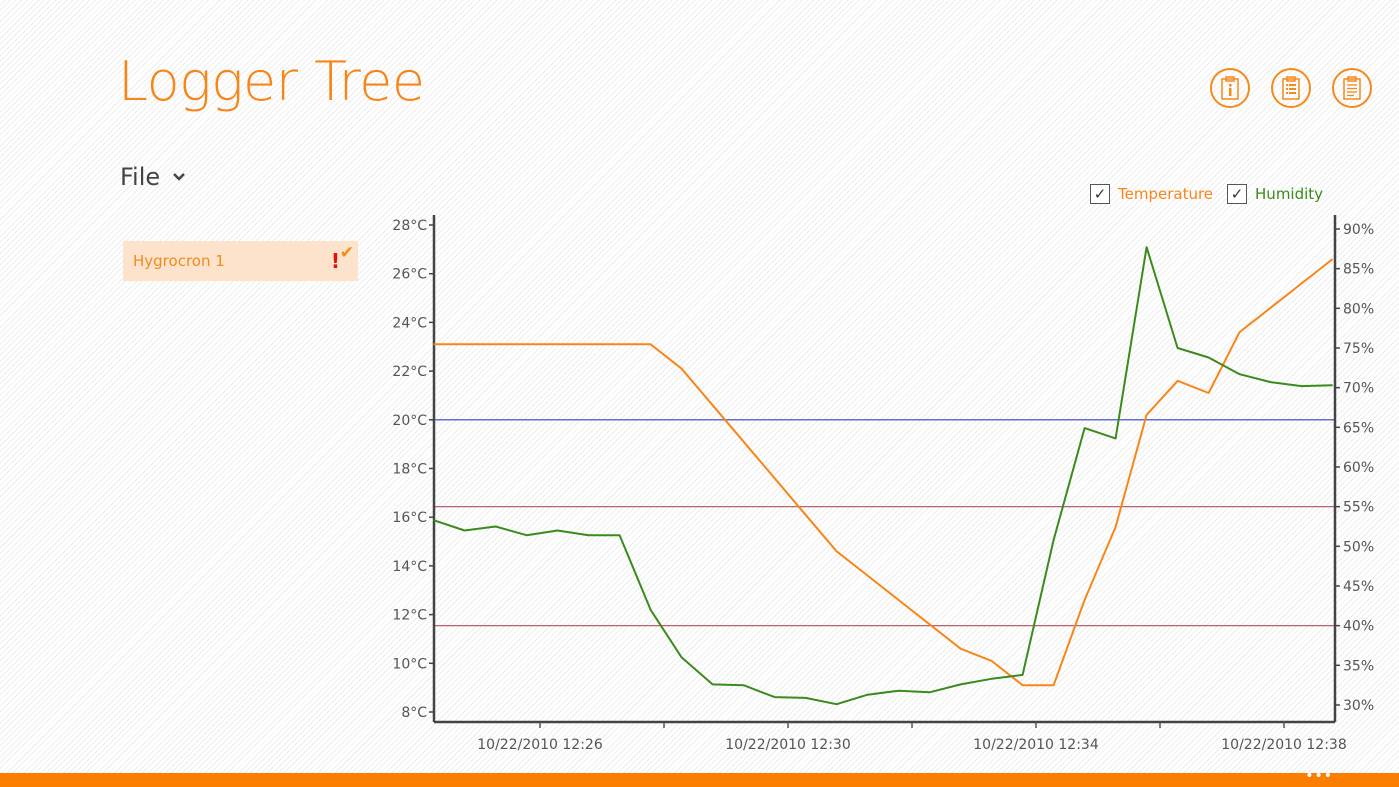  I want to click on y-right-tick-label: 80%, so click(1358, 309).